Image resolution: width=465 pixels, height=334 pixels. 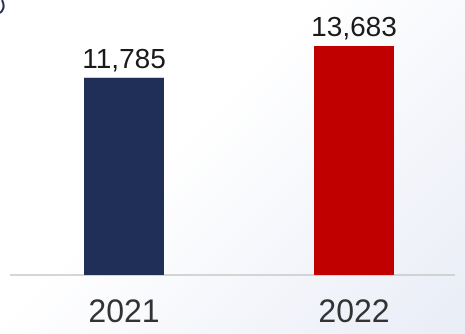 What do you see at coordinates (354, 26) in the screenshot?
I see `data-label-2022: 13,683` at bounding box center [354, 26].